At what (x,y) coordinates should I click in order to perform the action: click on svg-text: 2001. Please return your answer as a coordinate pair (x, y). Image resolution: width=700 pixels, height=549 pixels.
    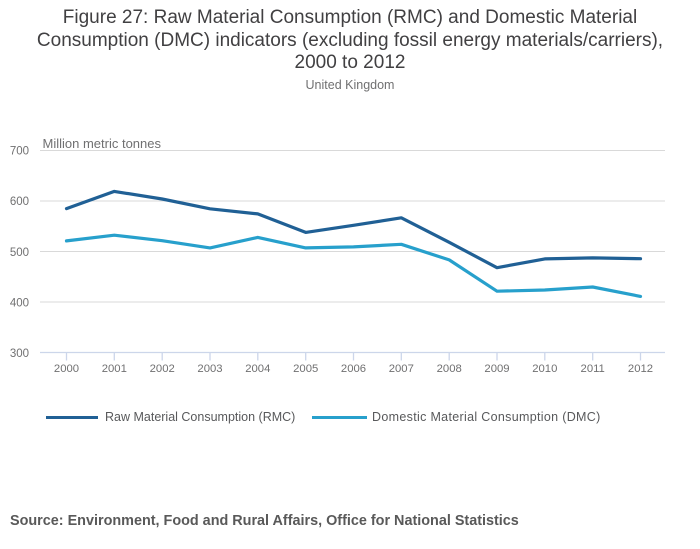
    Looking at the image, I should click on (114, 369).